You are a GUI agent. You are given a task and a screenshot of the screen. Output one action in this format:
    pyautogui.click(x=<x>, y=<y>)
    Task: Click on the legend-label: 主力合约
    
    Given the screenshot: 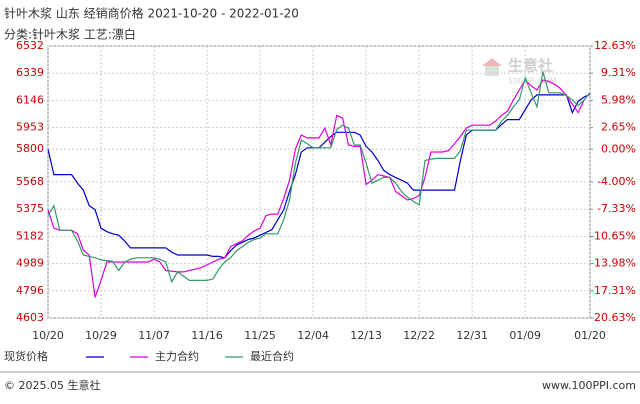 What is the action you would take?
    pyautogui.click(x=177, y=356)
    